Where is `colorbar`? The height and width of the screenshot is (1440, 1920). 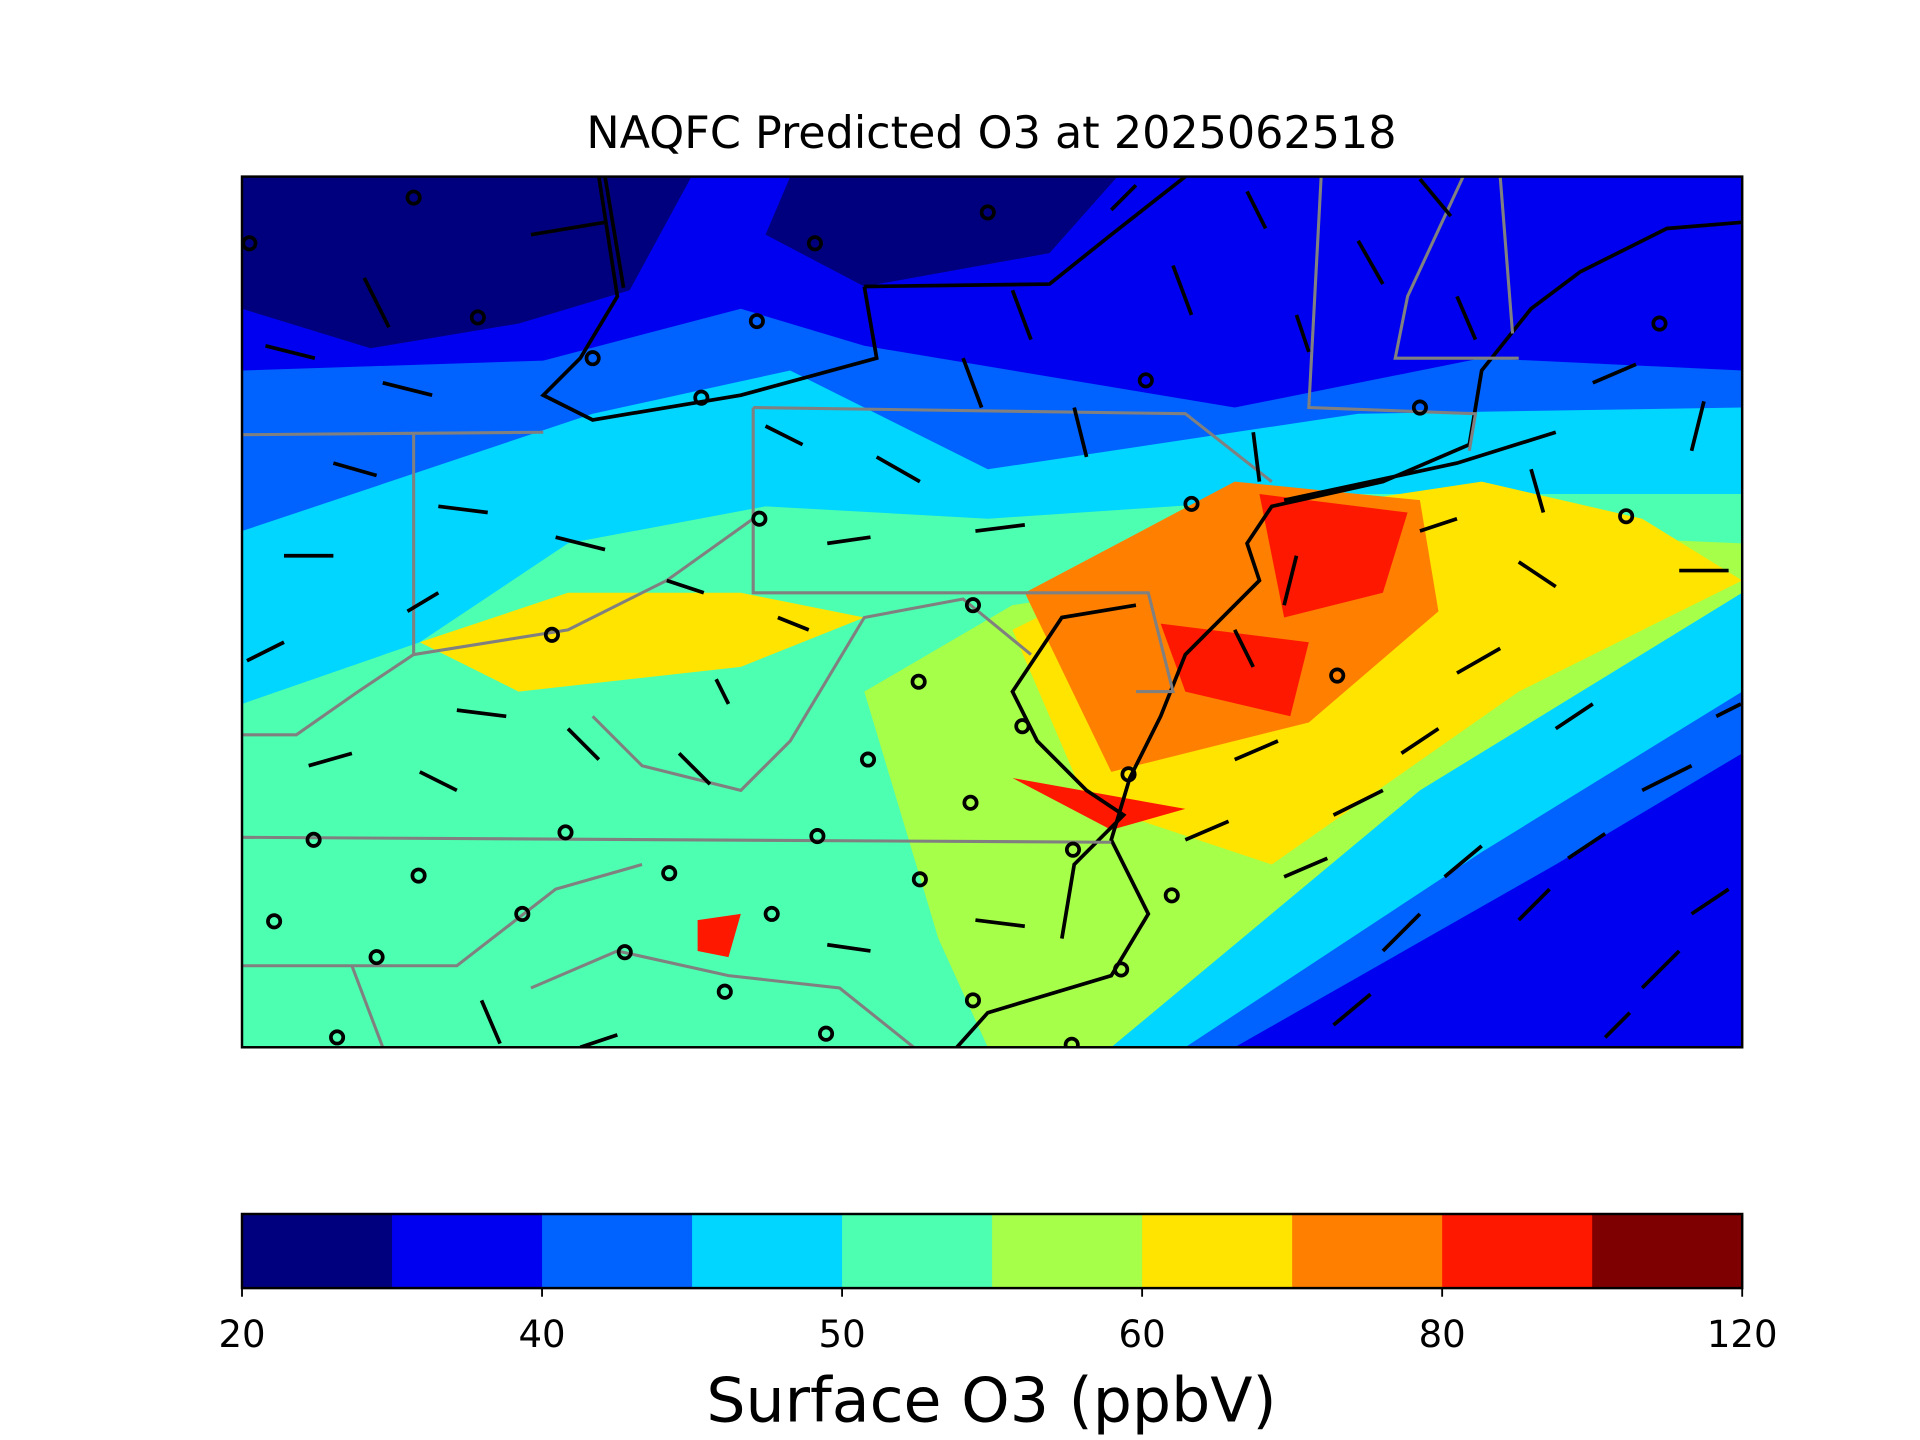
colorbar is located at coordinates (992, 1251).